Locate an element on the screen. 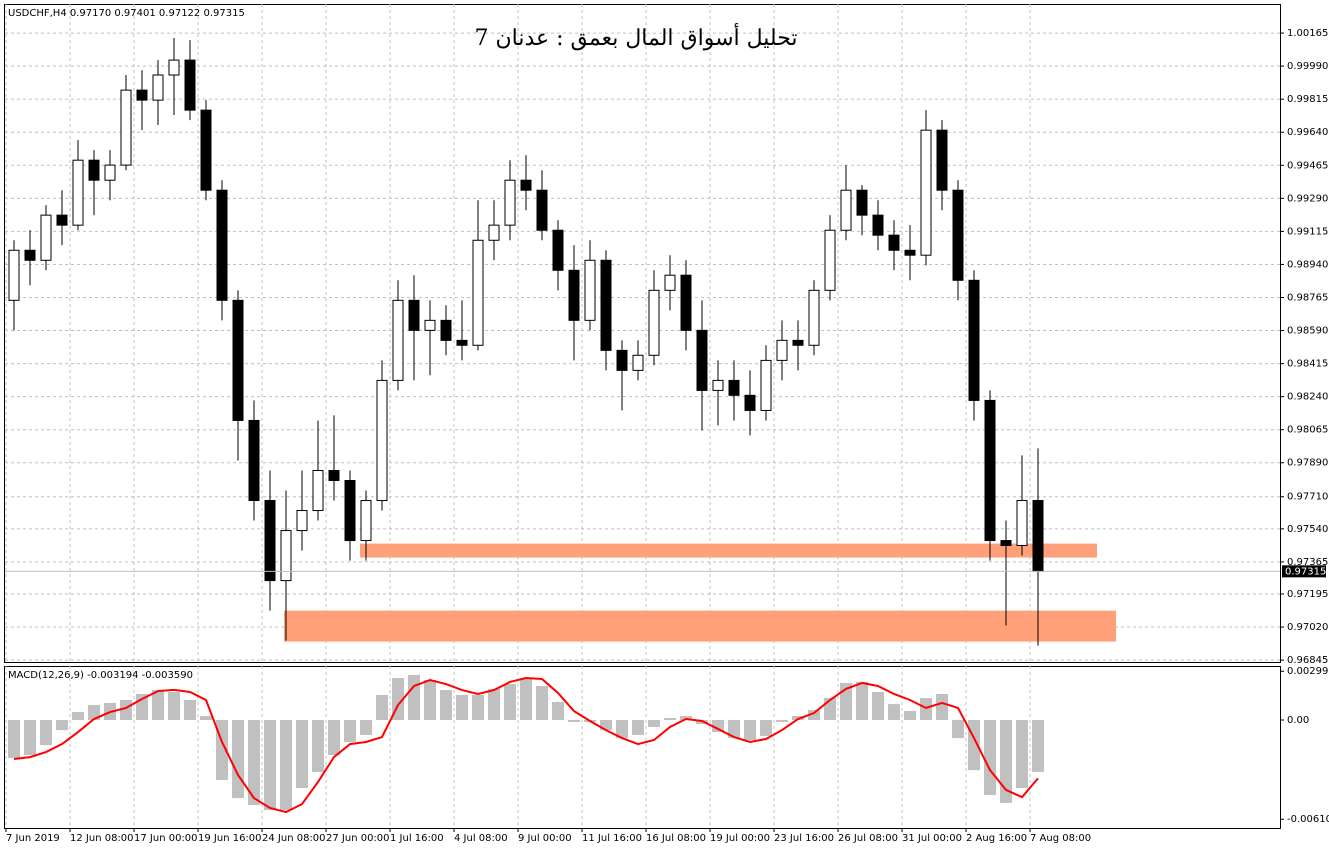 The height and width of the screenshot is (851, 1329). x-tick-label: 7 Aug 08:00 is located at coordinates (1060, 838).